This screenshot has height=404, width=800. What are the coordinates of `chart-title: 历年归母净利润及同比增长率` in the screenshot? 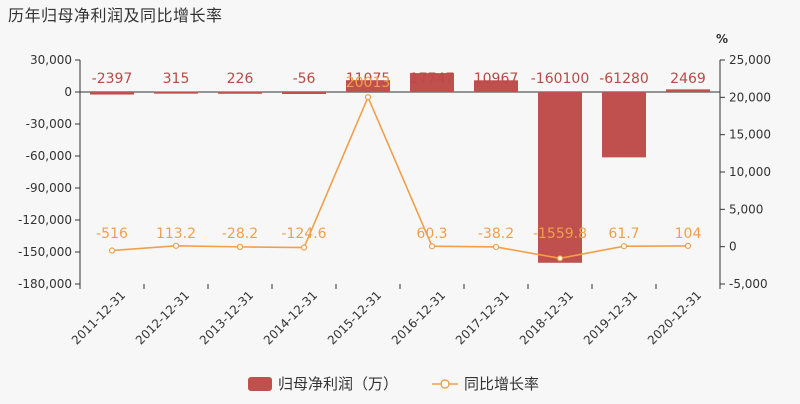 It's located at (115, 15).